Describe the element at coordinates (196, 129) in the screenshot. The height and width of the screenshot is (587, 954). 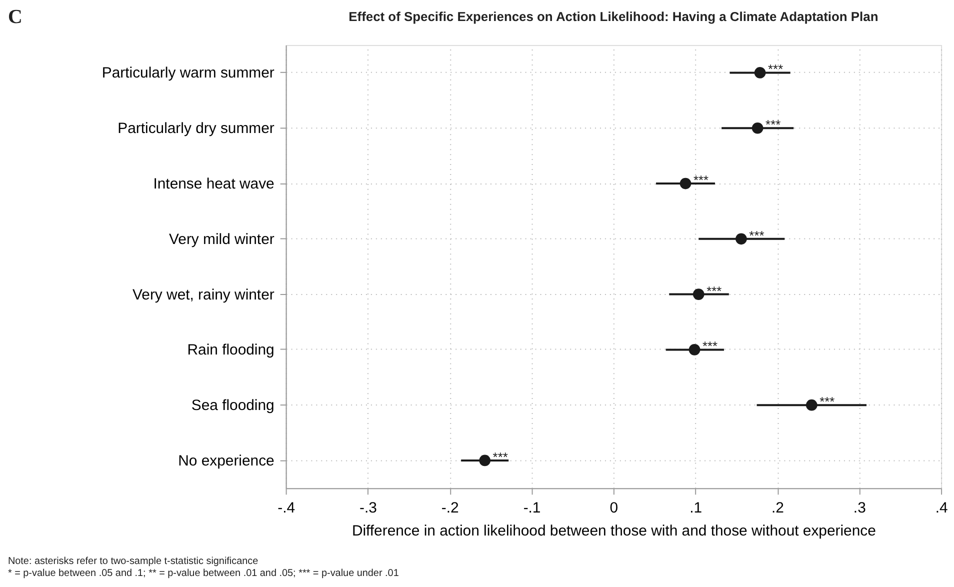
I see `y-tick-label: Particularly dry summer` at that location.